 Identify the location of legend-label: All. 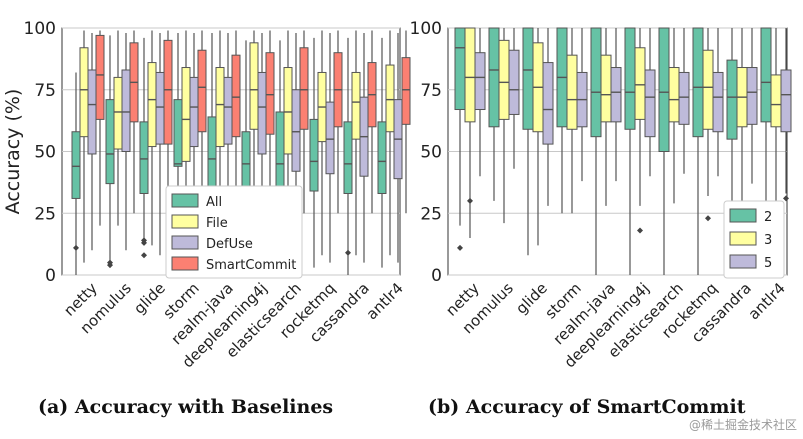
(214, 202).